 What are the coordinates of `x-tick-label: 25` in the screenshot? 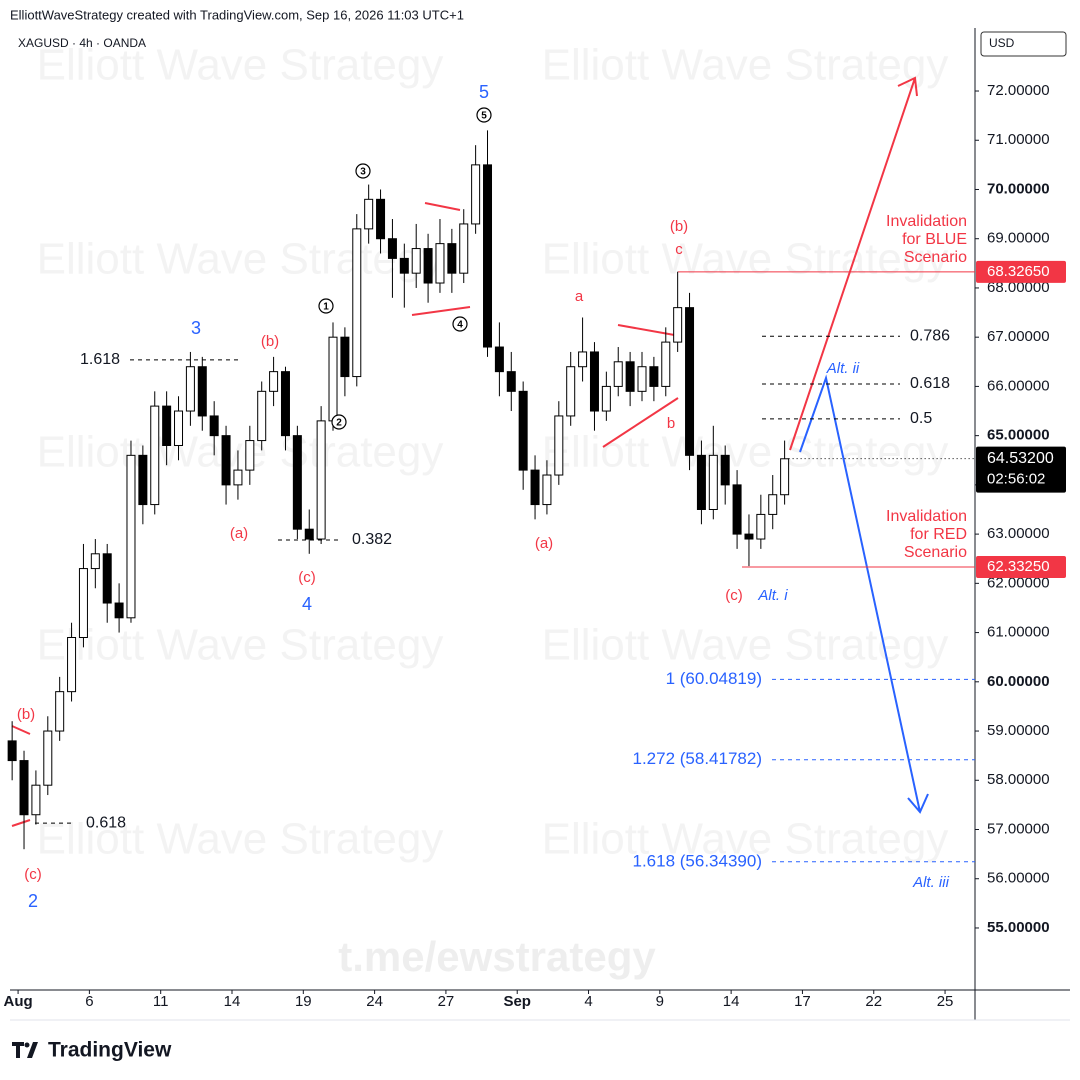 It's located at (945, 1001).